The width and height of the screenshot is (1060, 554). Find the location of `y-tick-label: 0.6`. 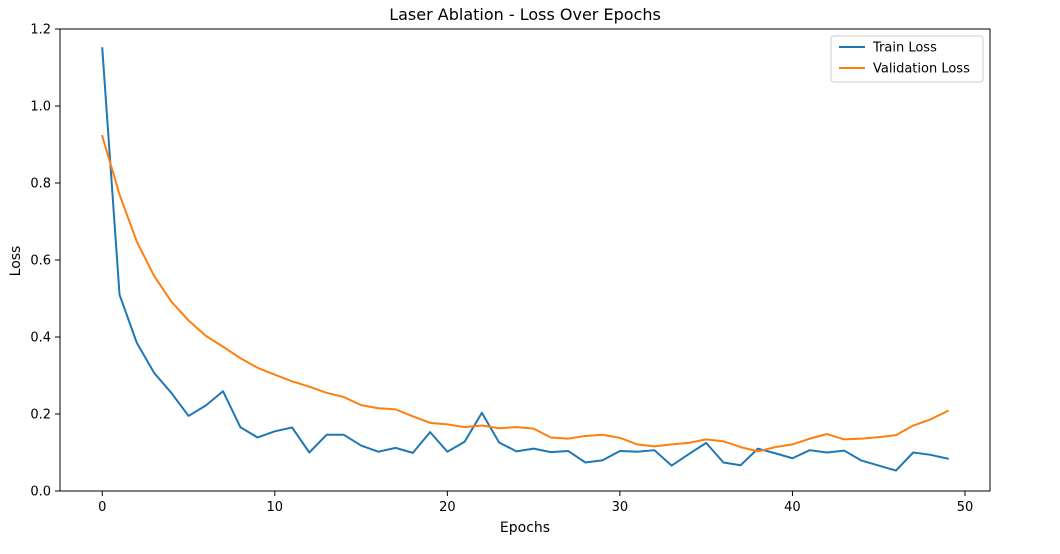

y-tick-label: 0.6 is located at coordinates (40, 261).